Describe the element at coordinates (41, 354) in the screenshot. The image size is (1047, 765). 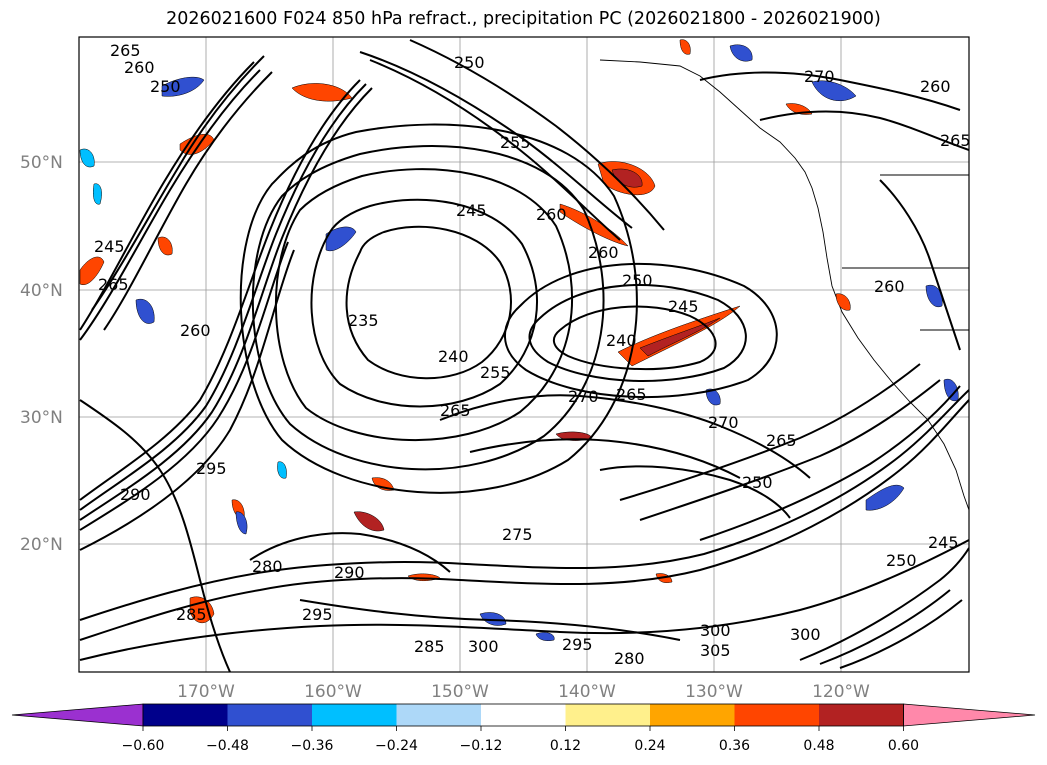
I see `latitude-labels: 50°N 40°N 30°N 20°N` at that location.